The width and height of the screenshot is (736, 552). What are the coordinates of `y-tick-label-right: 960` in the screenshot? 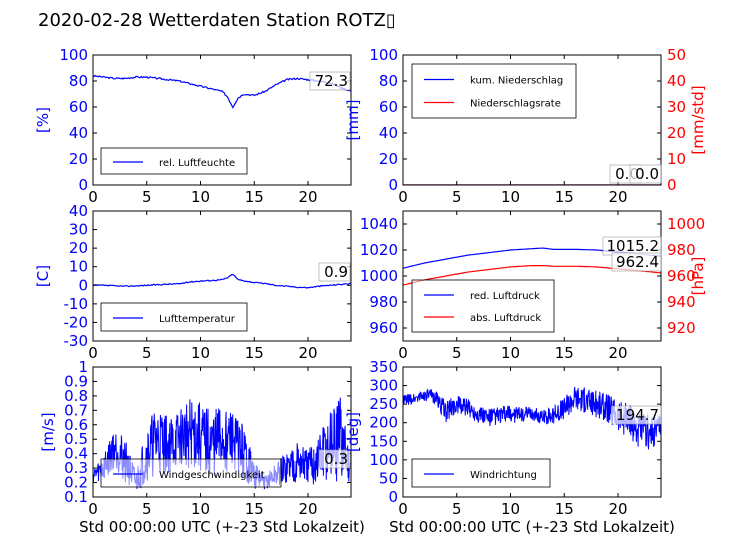 It's located at (681, 276).